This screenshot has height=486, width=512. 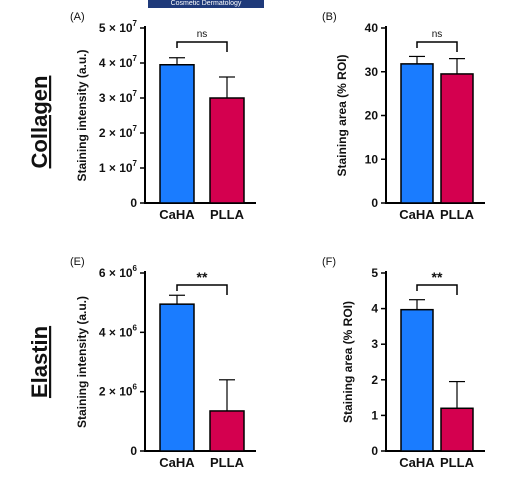 I want to click on y-tick-label: 2 × 10⁶, so click(x=118, y=391).